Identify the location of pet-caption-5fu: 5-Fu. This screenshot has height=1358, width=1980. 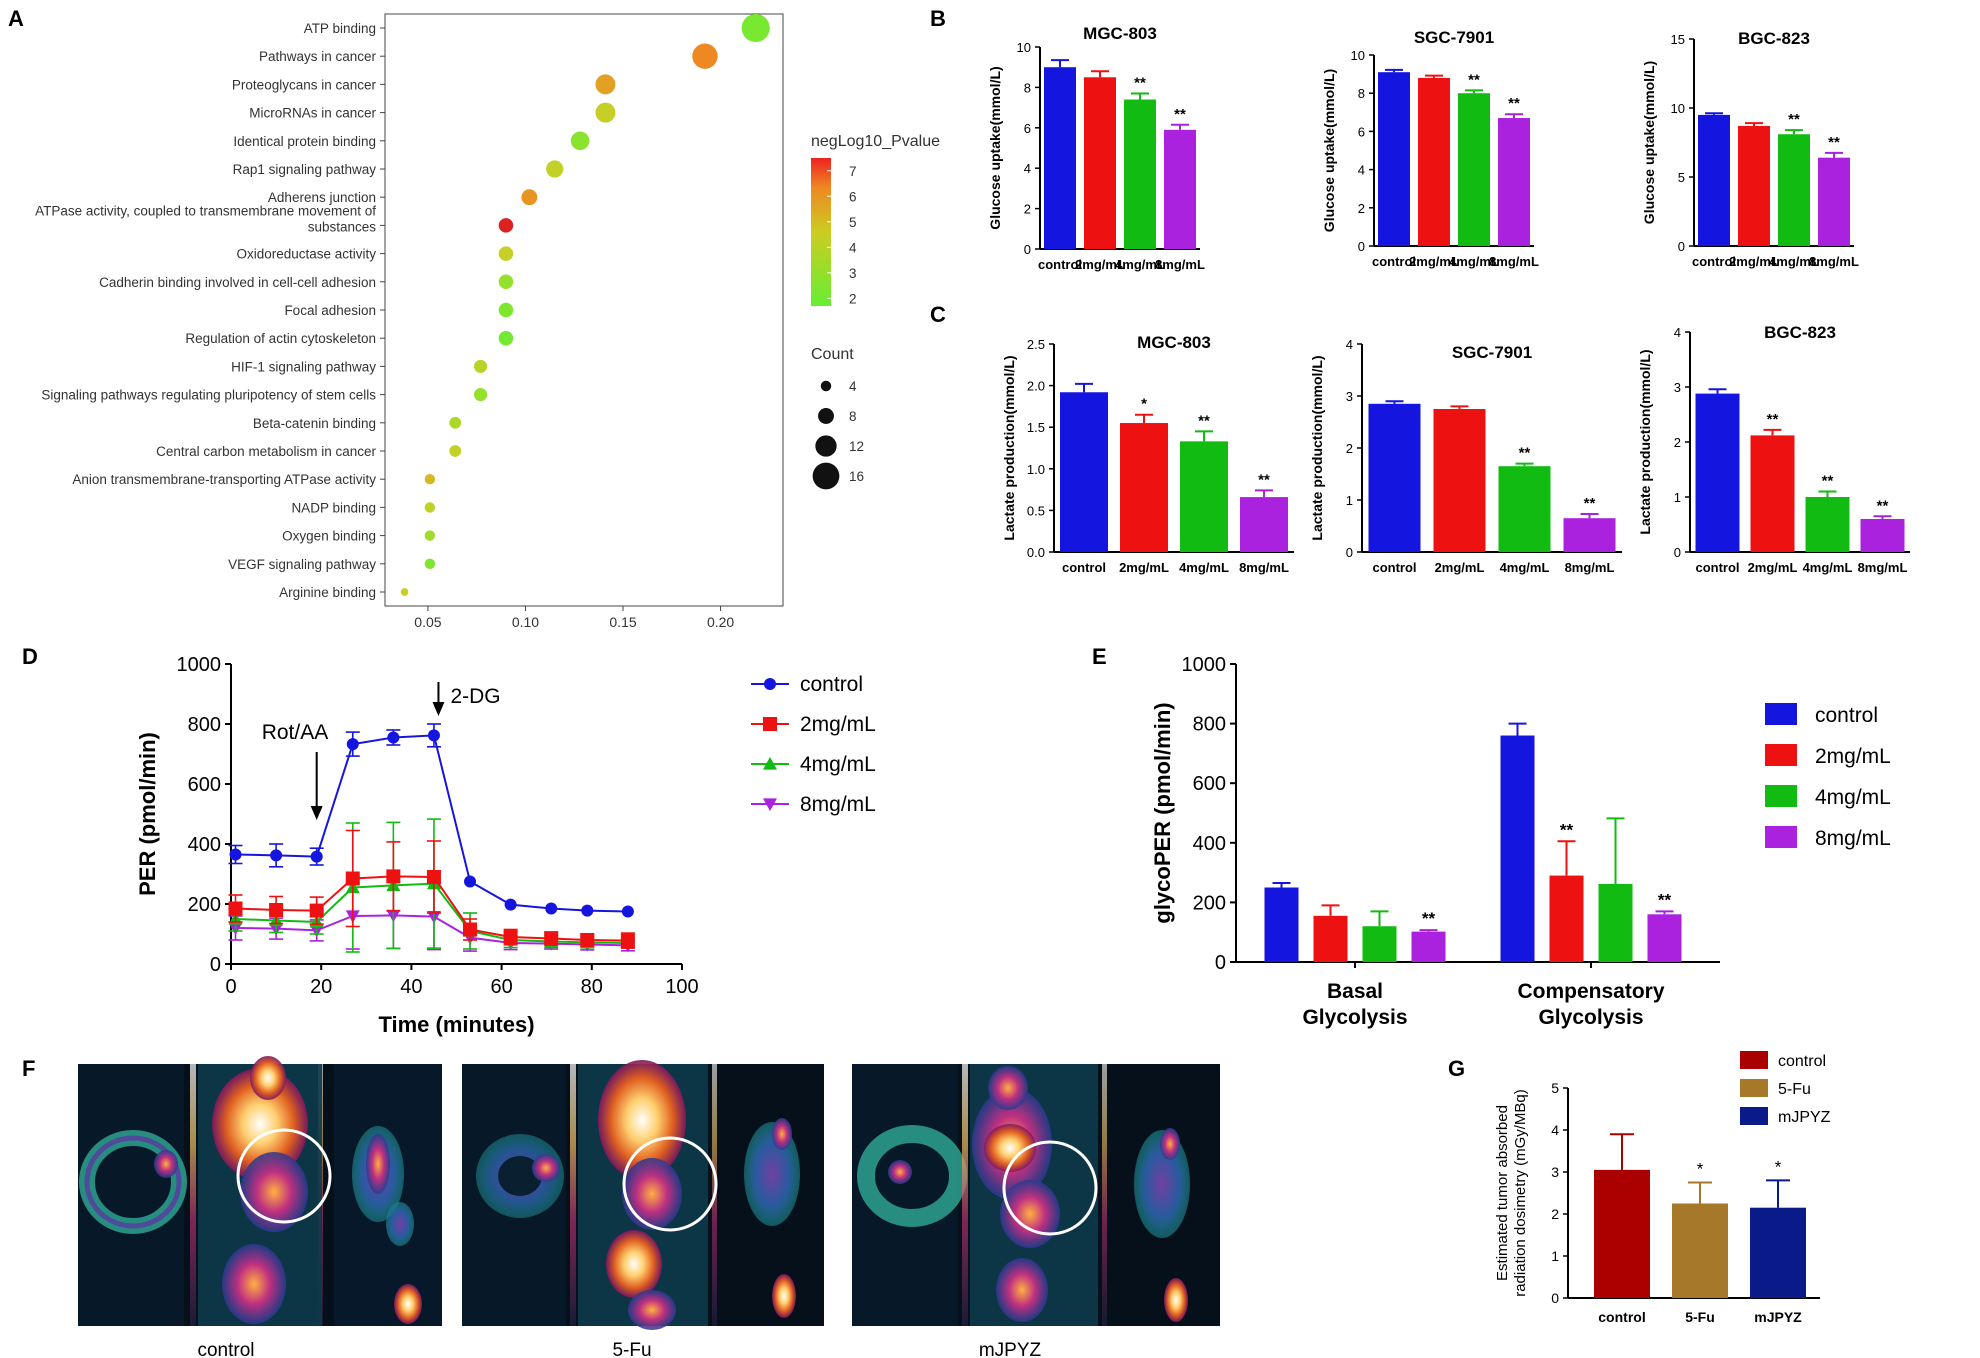
(631, 1349).